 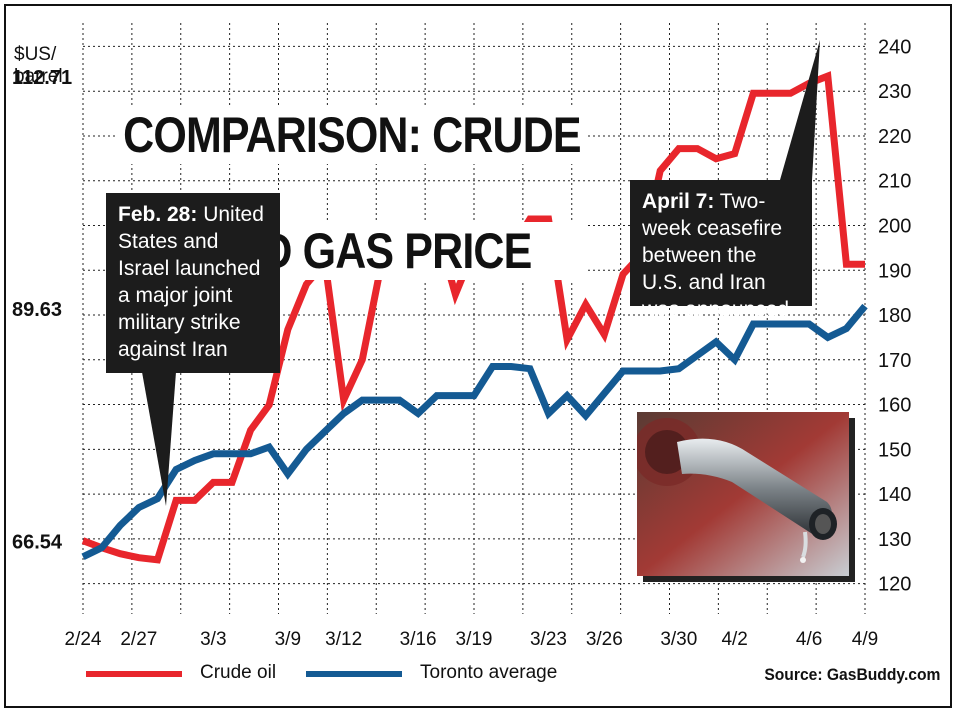 I want to click on right-axis-tick-label: 180, so click(x=894, y=316).